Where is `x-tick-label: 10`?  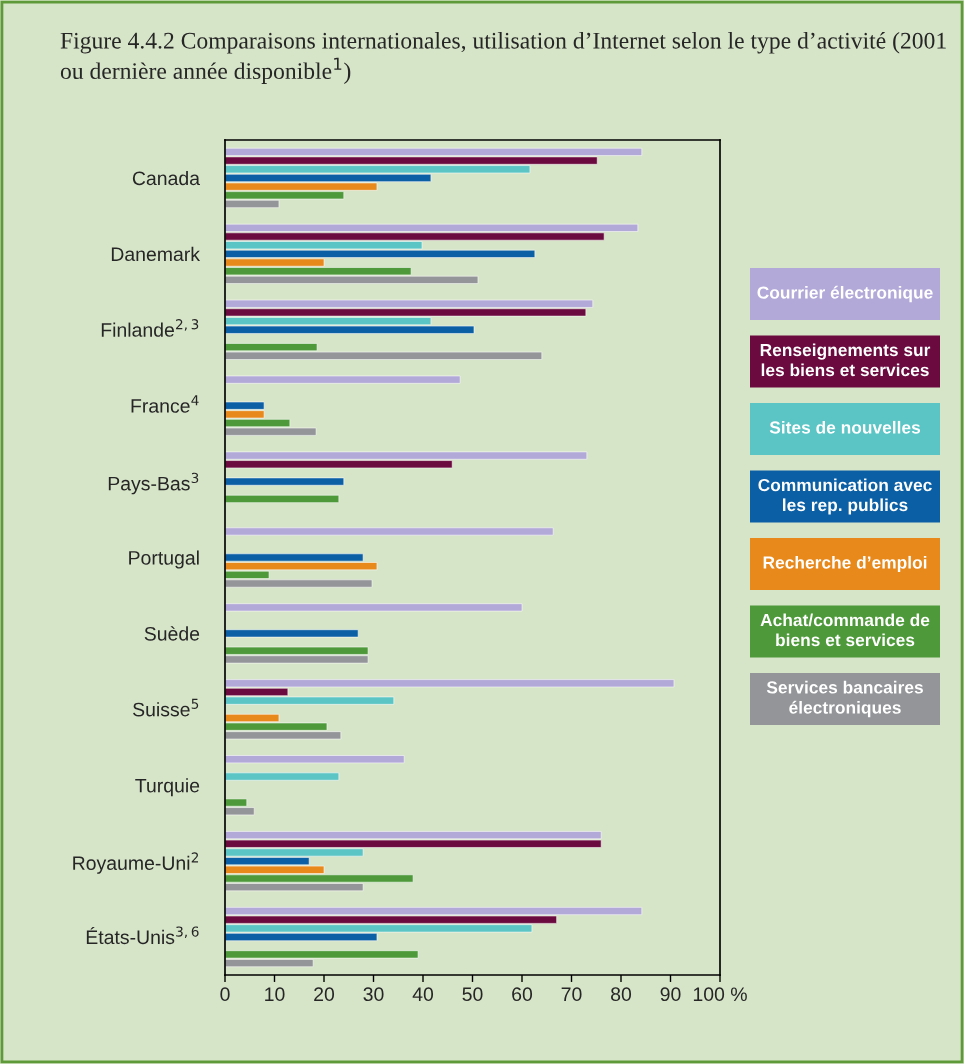 x-tick-label: 10 is located at coordinates (275, 994).